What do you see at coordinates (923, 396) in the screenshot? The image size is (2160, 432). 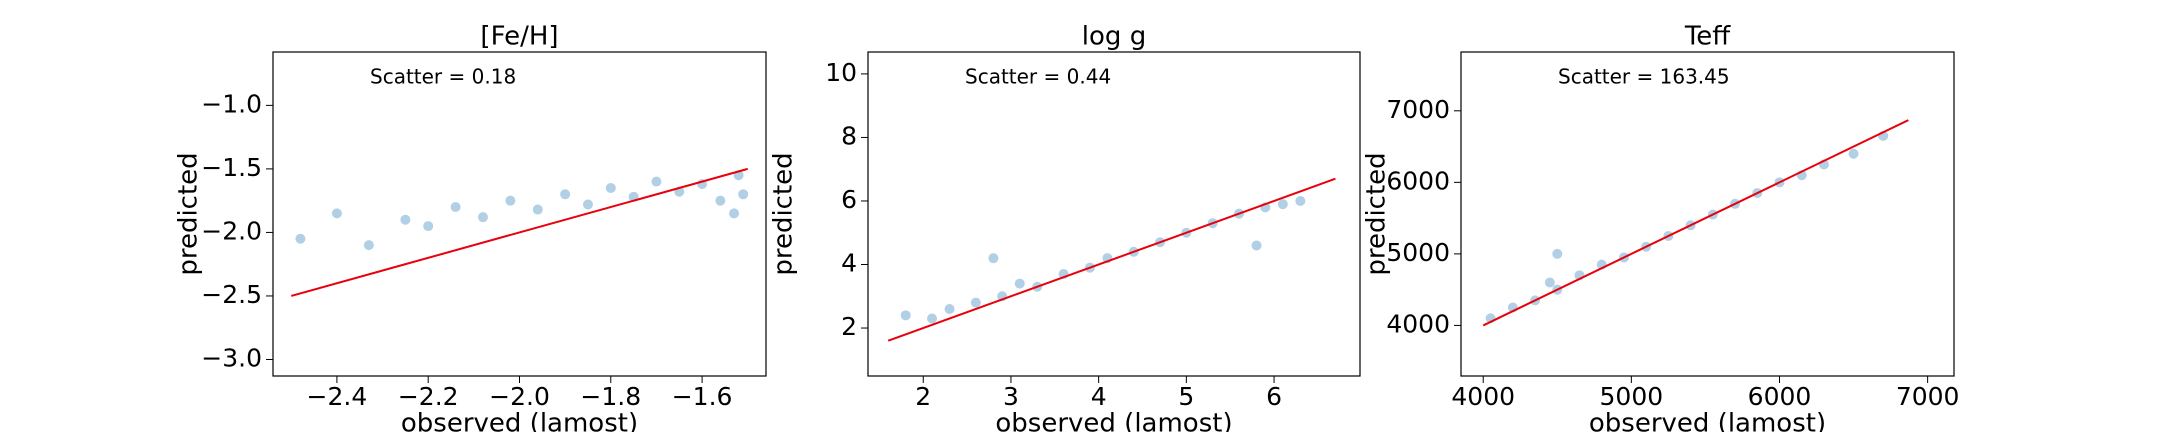 I see `x-tick-label: 2` at bounding box center [923, 396].